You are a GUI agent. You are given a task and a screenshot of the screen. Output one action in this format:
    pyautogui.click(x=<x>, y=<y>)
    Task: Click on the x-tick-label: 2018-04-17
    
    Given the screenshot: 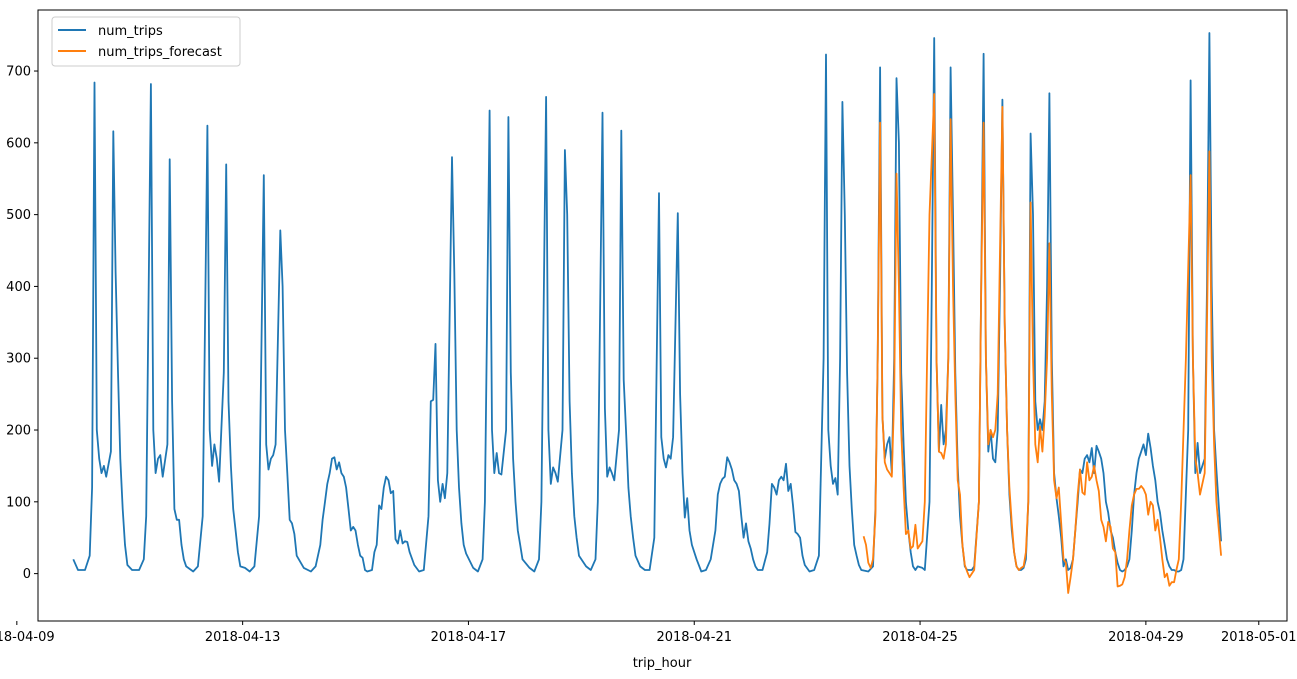 What is the action you would take?
    pyautogui.click(x=469, y=637)
    